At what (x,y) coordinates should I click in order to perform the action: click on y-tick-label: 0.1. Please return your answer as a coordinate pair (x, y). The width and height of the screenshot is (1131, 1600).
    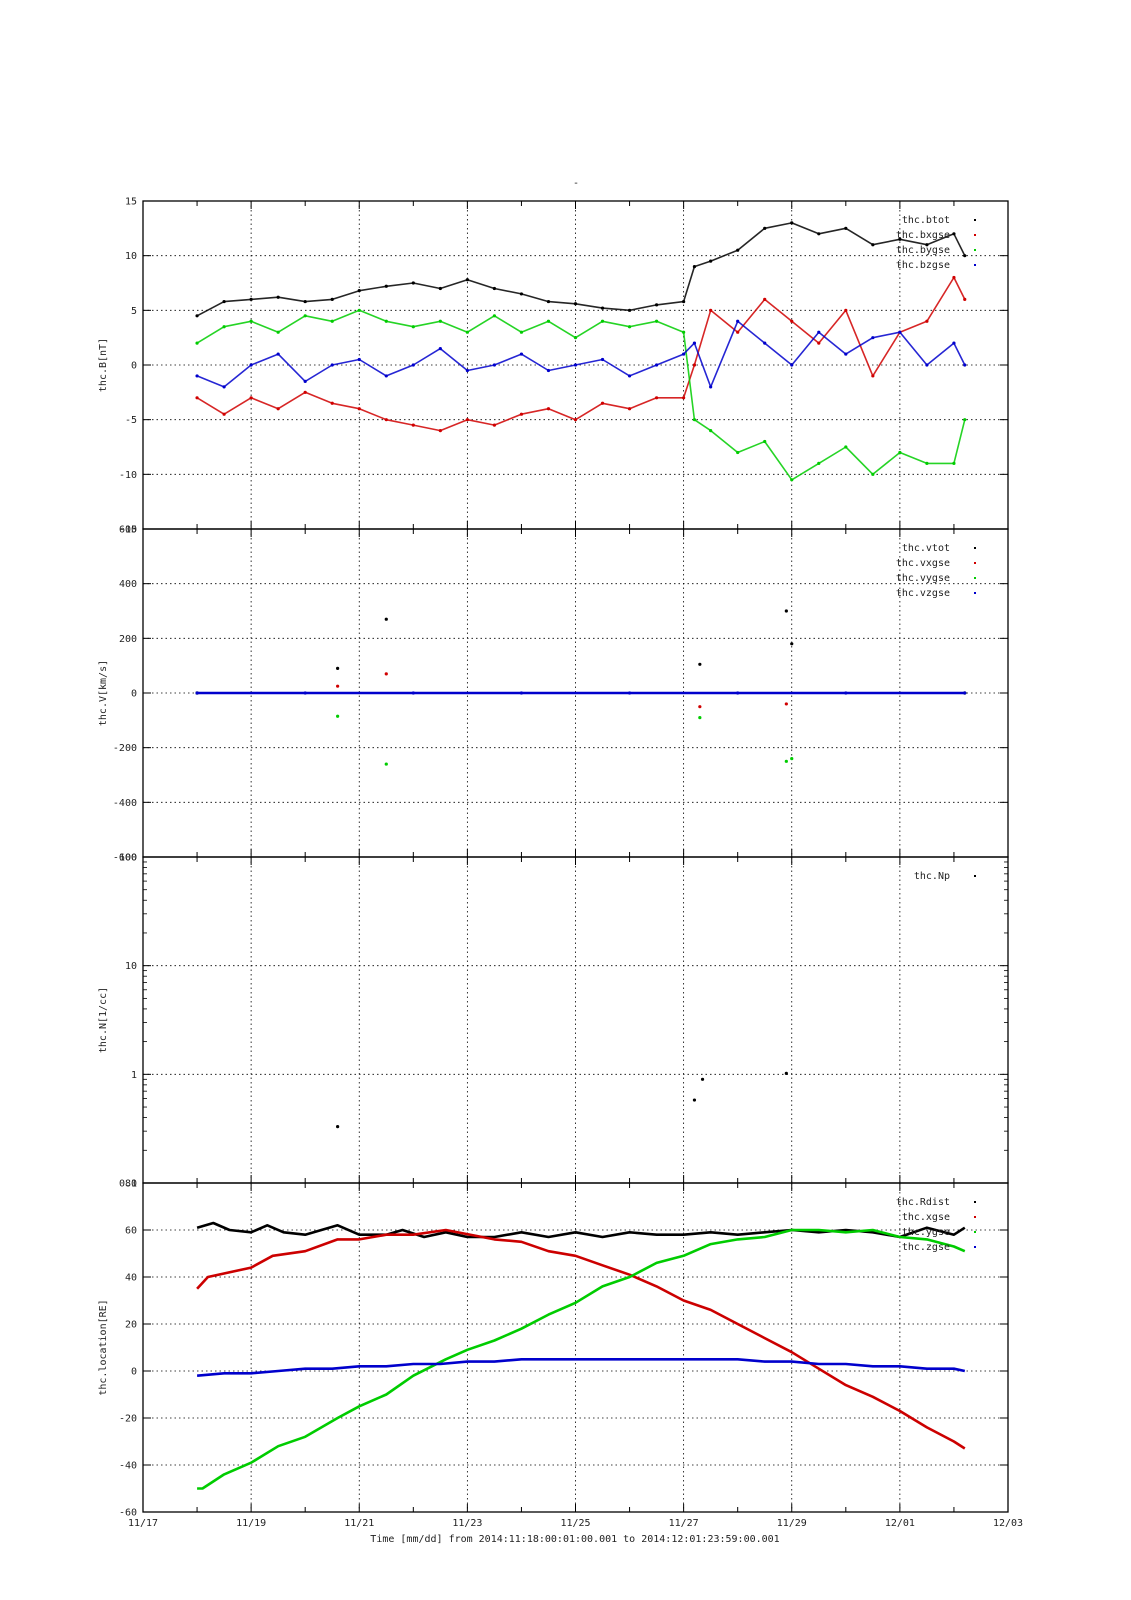
    Looking at the image, I should click on (128, 1184).